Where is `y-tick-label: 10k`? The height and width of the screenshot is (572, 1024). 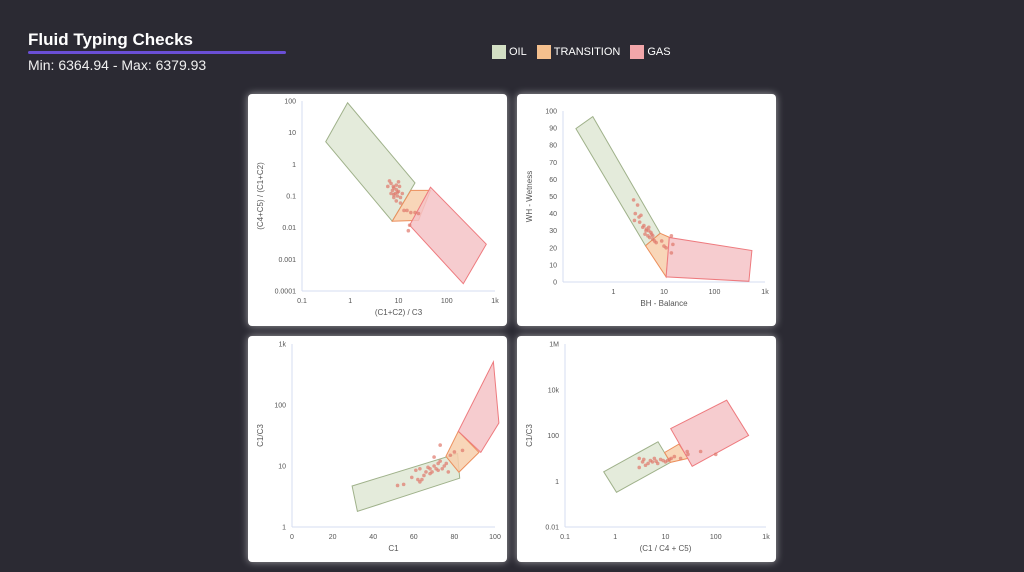 y-tick-label: 10k is located at coordinates (554, 390).